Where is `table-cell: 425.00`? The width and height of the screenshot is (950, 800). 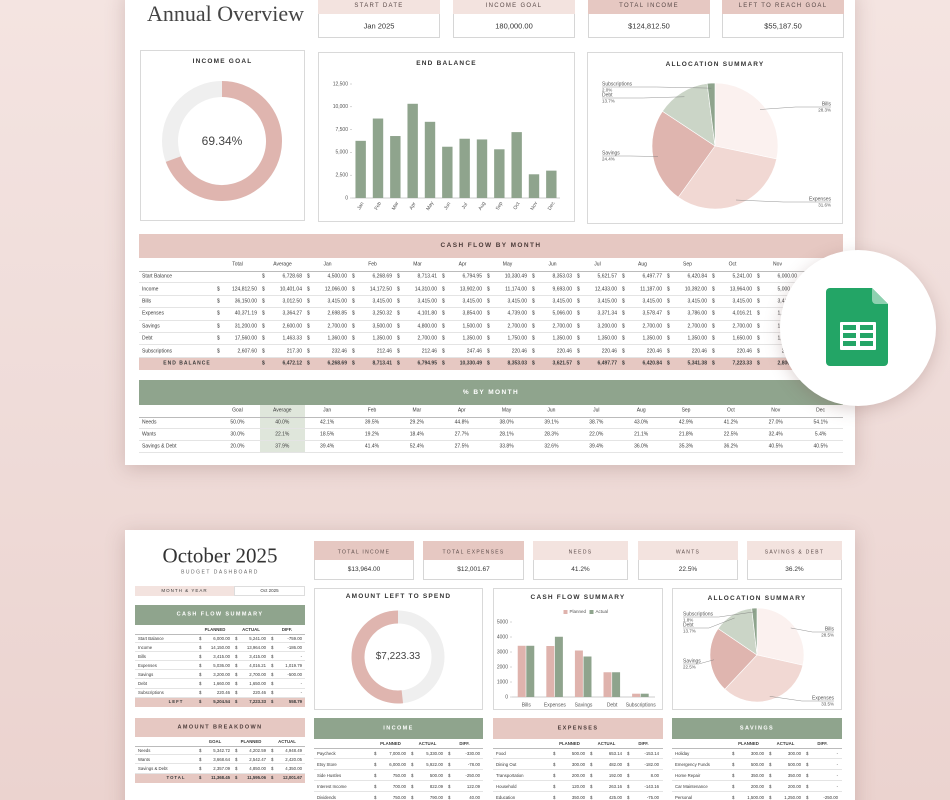
table-cell: 425.00 is located at coordinates (615, 797).